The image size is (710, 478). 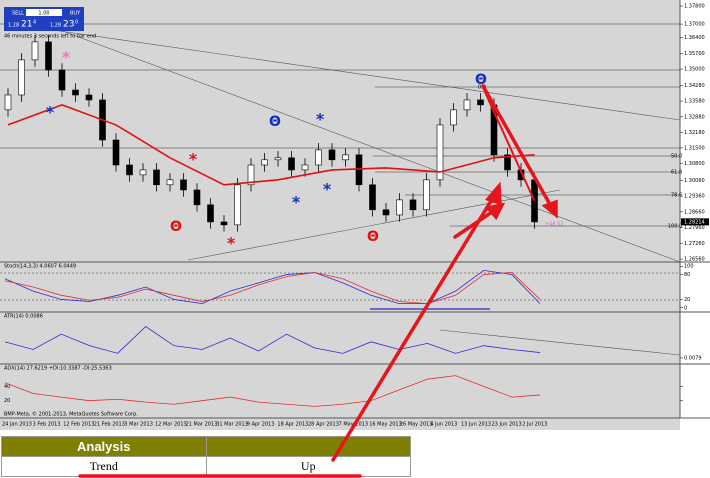 What do you see at coordinates (507, 425) in the screenshot?
I see `x-tick-label: 23 Jun 2013` at bounding box center [507, 425].